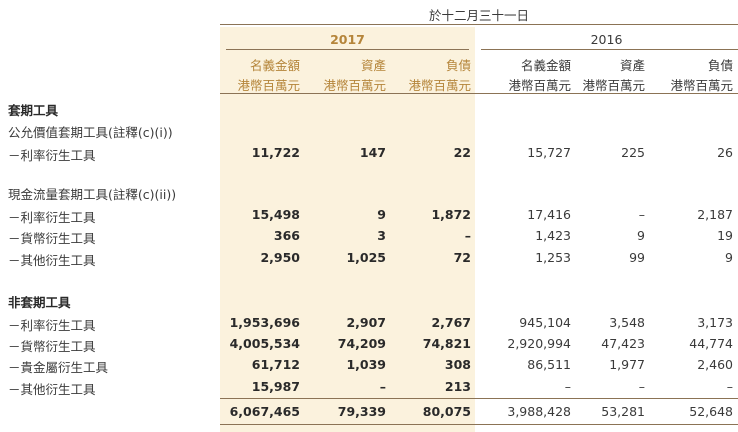 The height and width of the screenshot is (432, 738). I want to click on column-header-2-title: 資產, so click(373, 65).